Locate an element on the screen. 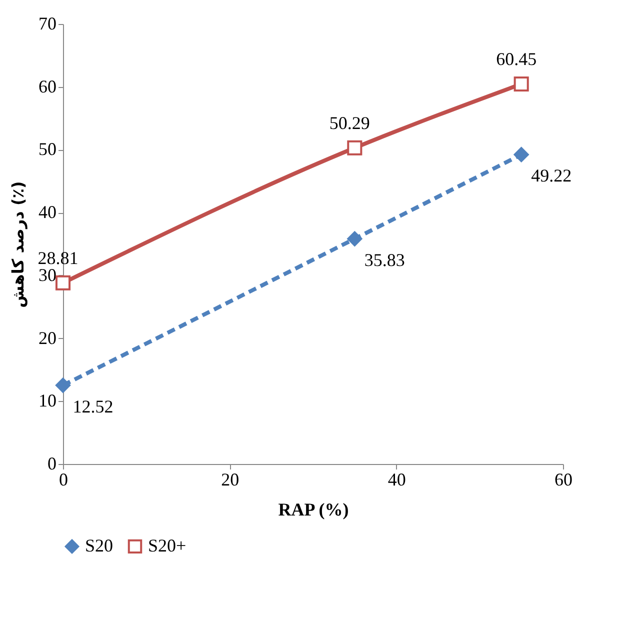 This screenshot has height=619, width=639. y-tick-label: 70 is located at coordinates (47, 24).